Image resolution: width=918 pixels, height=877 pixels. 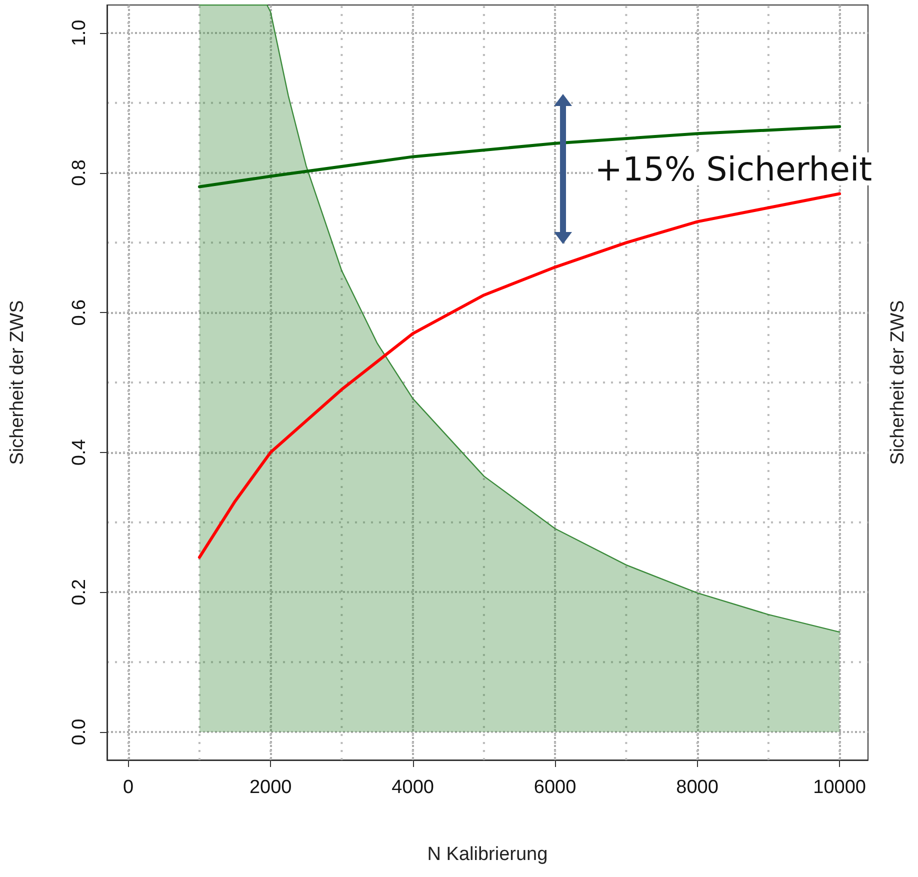 What do you see at coordinates (79, 33) in the screenshot?
I see `y-tick-label: 1.0` at bounding box center [79, 33].